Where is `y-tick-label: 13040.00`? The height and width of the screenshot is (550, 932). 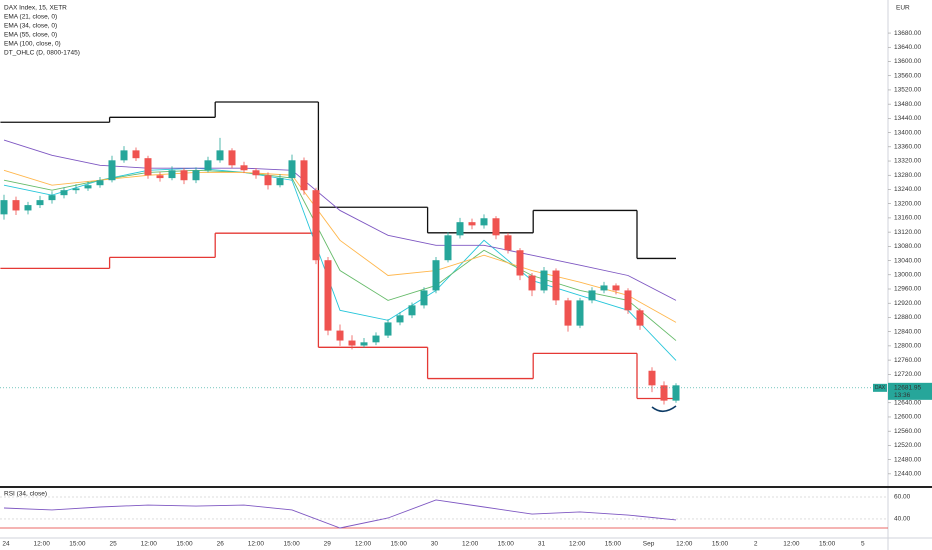 y-tick-label: 13040.00 is located at coordinates (907, 260).